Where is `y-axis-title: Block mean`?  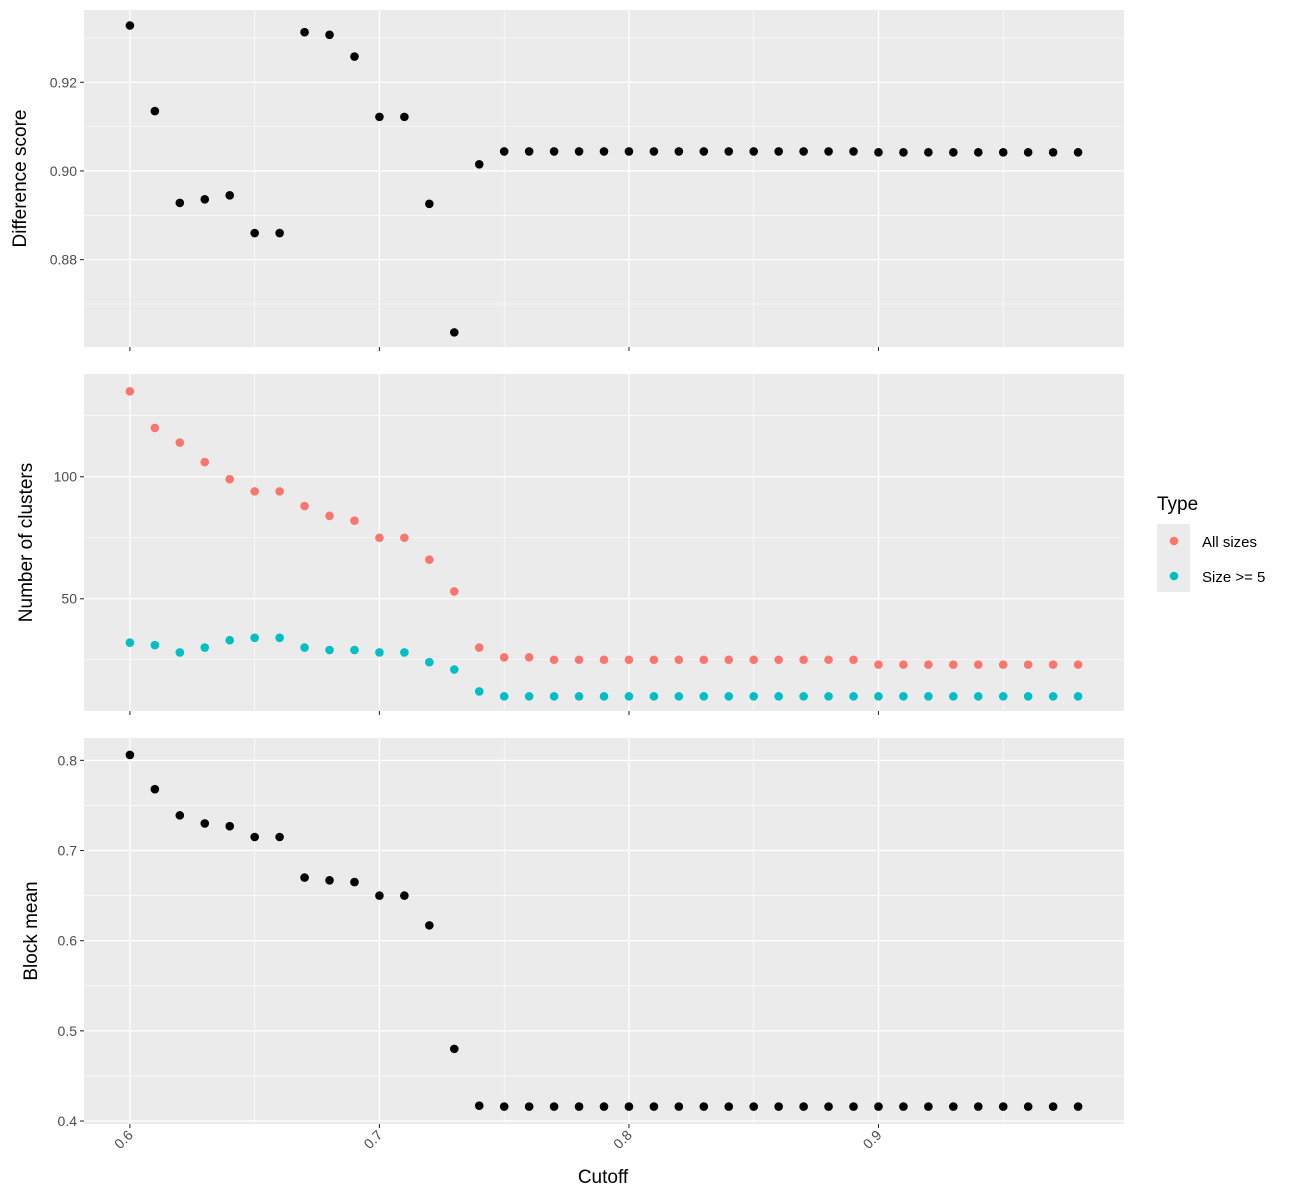 y-axis-title: Block mean is located at coordinates (31, 930).